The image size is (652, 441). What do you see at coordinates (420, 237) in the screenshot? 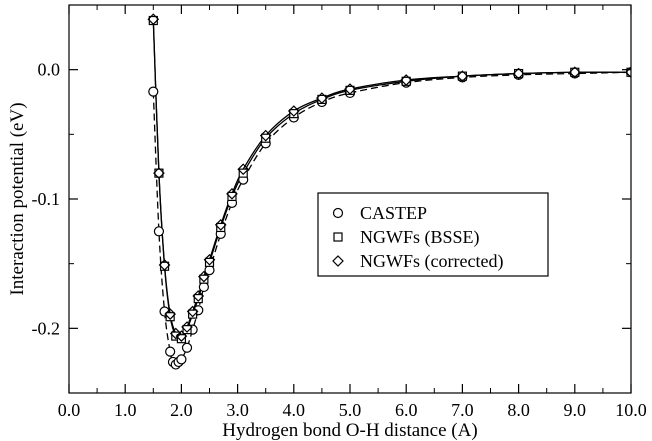
I see `legend-label-ngwfs-bsse: NGWFs (BSSE)` at bounding box center [420, 237].